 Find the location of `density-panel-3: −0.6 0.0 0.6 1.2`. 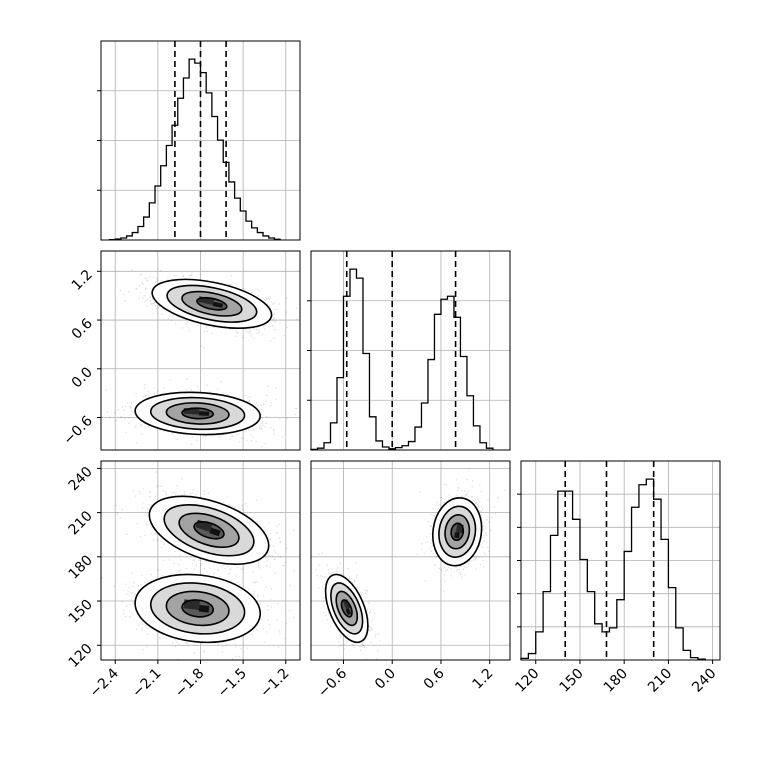

density-panel-3: −0.6 0.0 0.6 1.2 is located at coordinates (410, 580).